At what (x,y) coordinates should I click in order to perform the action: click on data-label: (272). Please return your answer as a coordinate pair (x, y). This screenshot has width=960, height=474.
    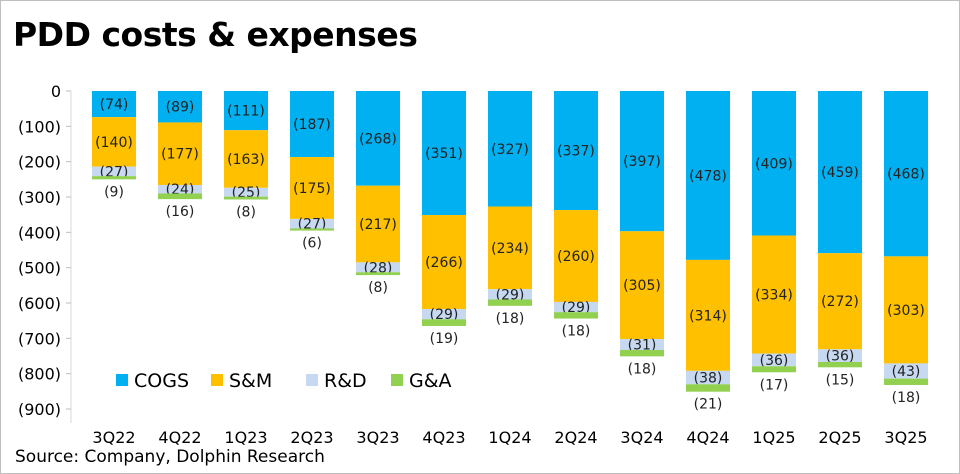
    Looking at the image, I should click on (840, 302).